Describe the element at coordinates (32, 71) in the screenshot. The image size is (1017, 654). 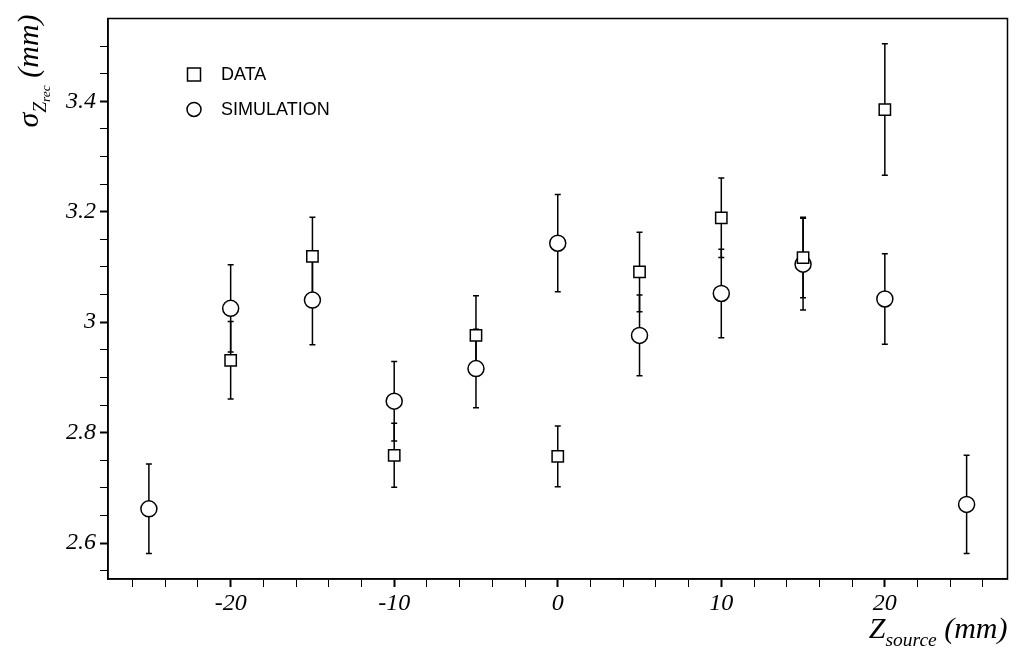
I see `y-axis-title: σZrec (mm)` at that location.